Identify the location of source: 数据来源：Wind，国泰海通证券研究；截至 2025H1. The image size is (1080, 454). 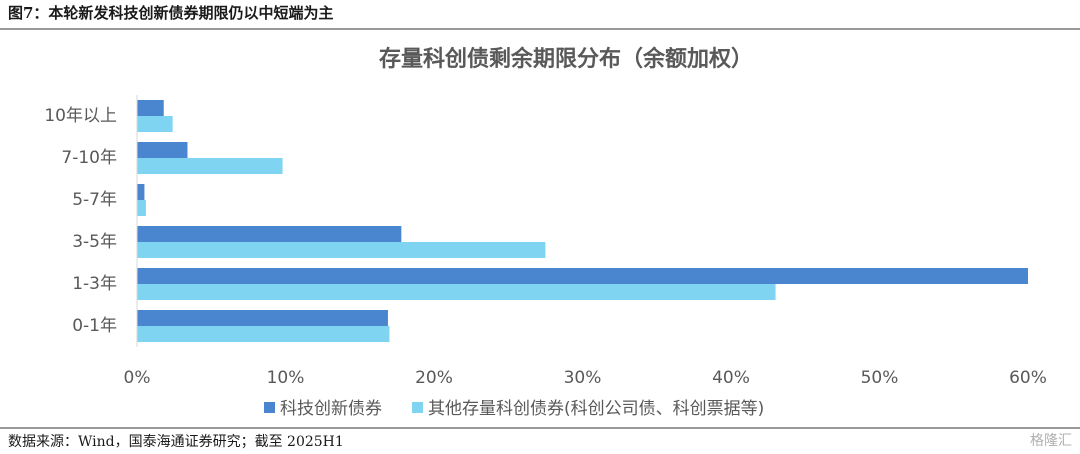
(176, 442).